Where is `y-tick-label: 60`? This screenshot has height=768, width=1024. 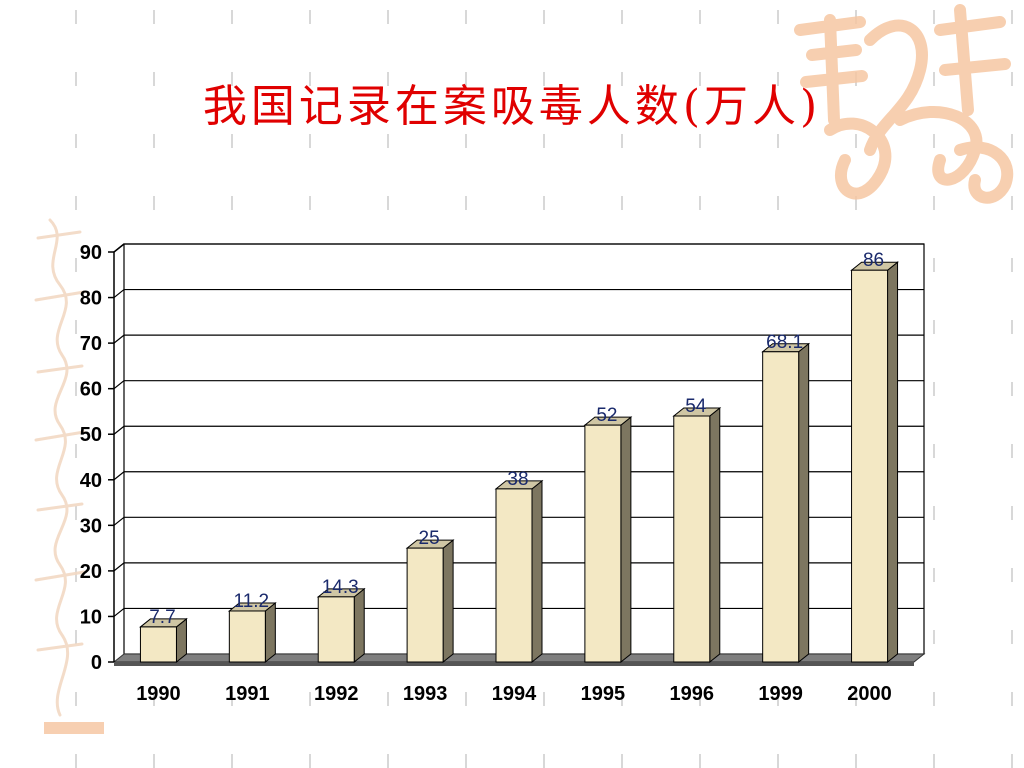 y-tick-label: 60 is located at coordinates (91, 390).